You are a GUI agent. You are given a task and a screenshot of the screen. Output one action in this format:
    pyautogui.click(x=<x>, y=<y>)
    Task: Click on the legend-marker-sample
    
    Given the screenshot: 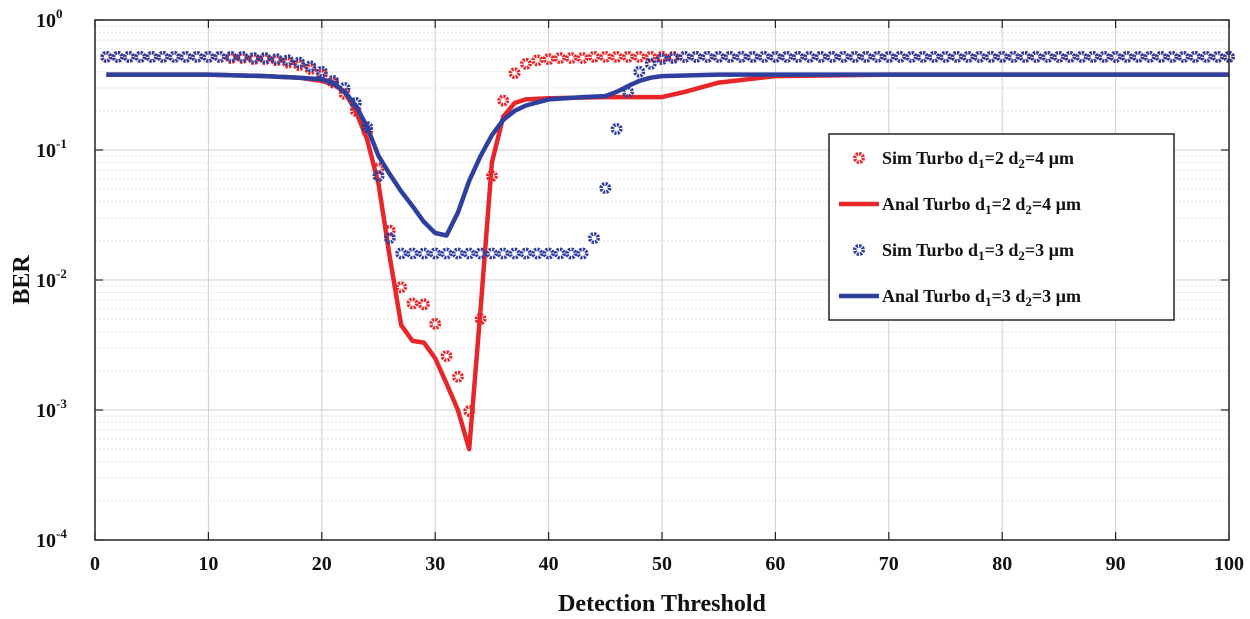 What is the action you would take?
    pyautogui.click(x=859, y=250)
    